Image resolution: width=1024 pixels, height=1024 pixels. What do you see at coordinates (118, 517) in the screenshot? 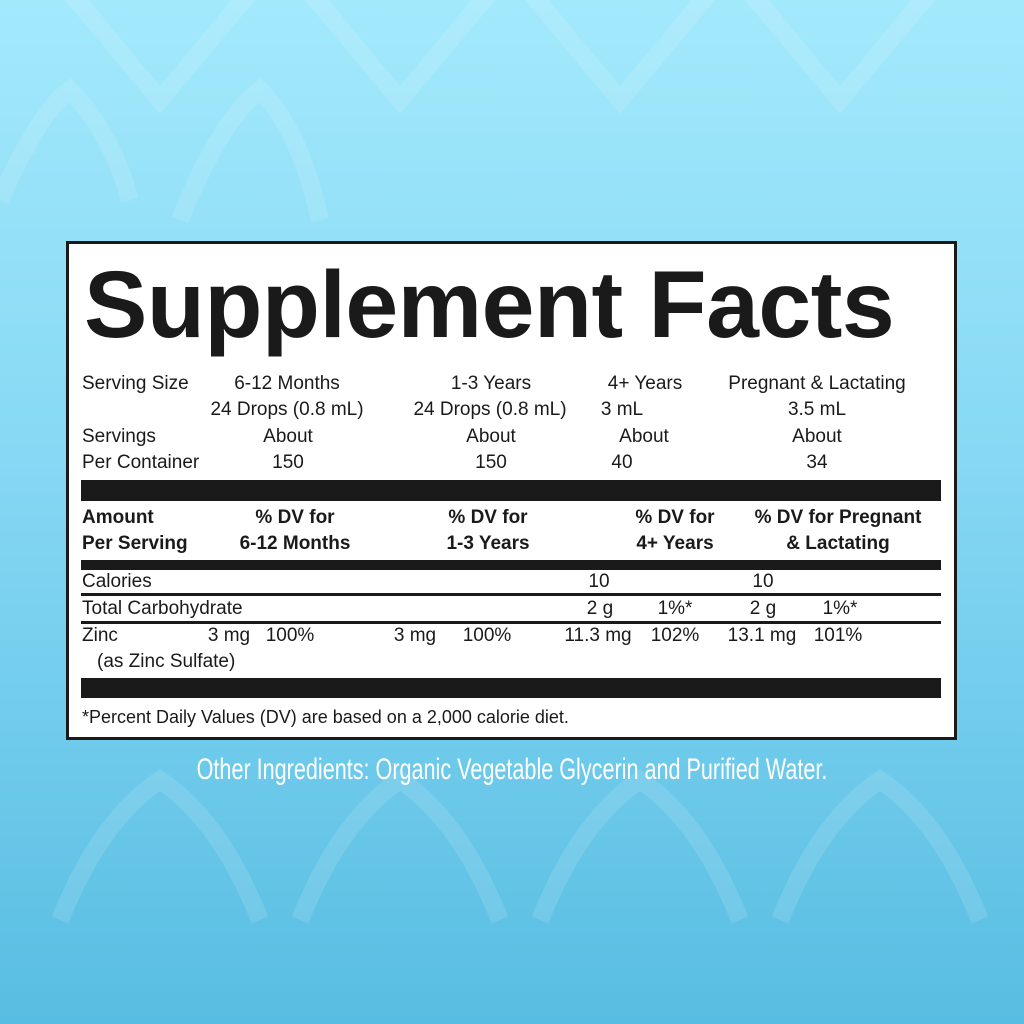
I see `amount-header: Amount` at bounding box center [118, 517].